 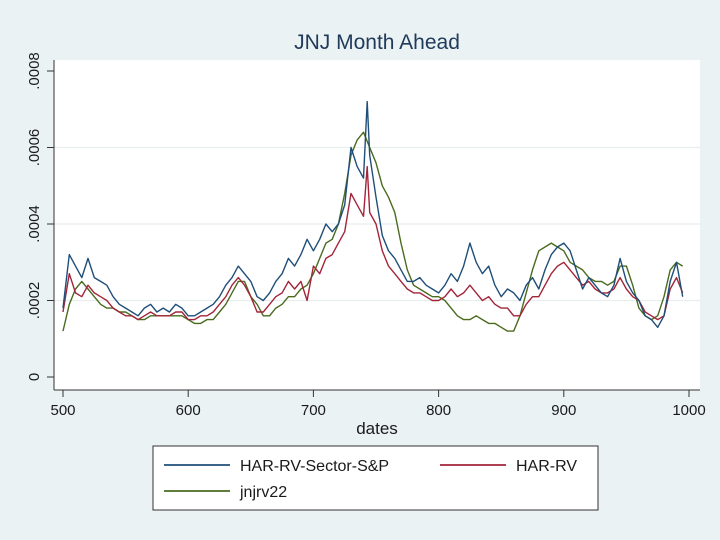 I want to click on y-tick-label: 0, so click(x=34, y=377).